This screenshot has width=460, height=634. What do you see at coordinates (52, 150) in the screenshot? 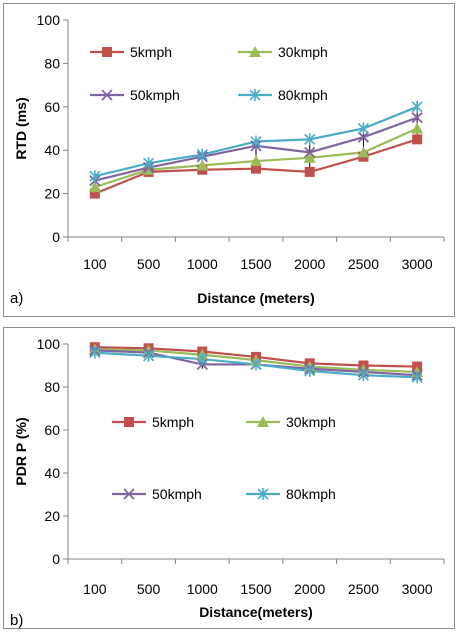
I see `chart-a-y-tick-label: 40` at bounding box center [52, 150].